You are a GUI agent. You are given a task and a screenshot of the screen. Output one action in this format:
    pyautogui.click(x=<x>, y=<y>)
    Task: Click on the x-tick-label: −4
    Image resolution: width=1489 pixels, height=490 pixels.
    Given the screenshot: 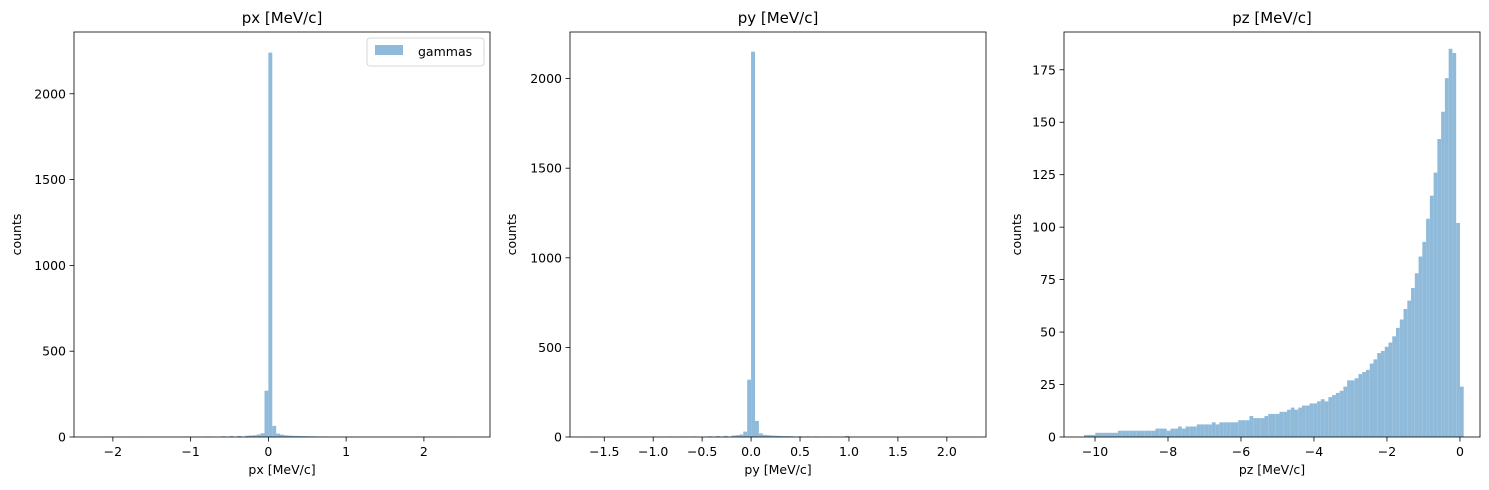 What is the action you would take?
    pyautogui.click(x=1314, y=451)
    